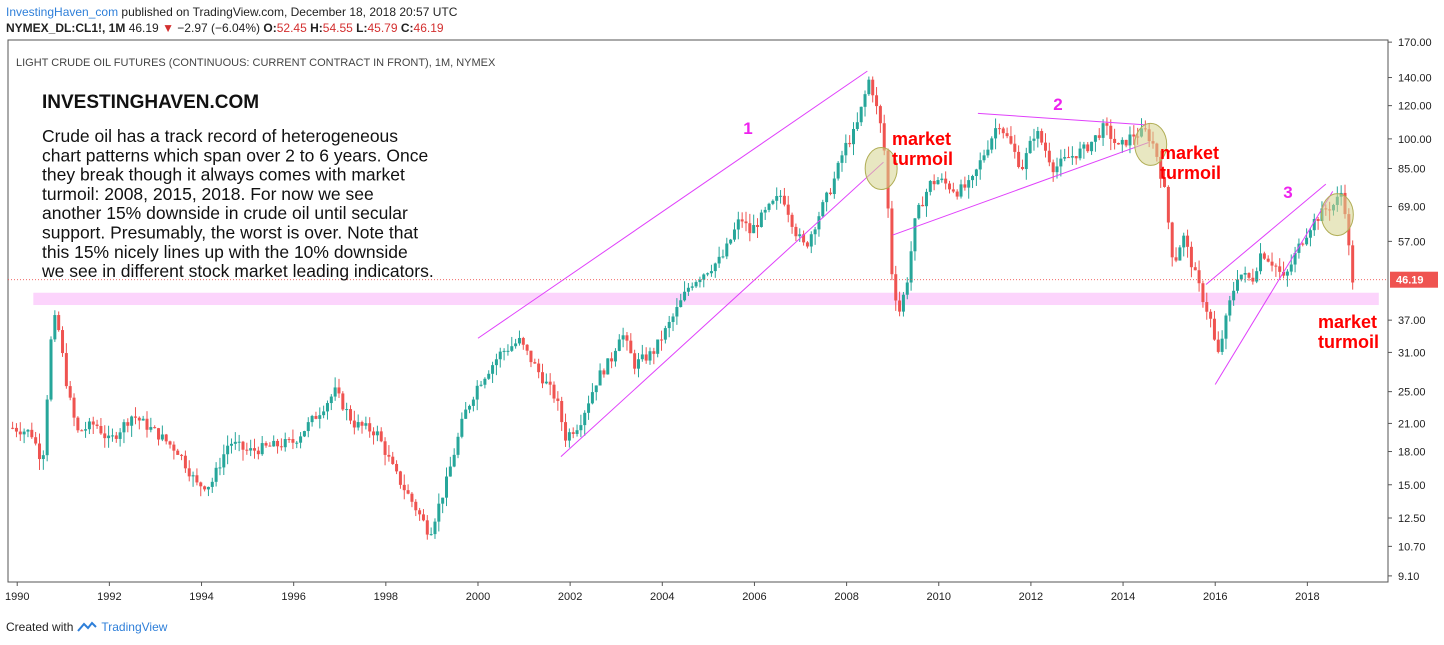 This screenshot has width=1444, height=645. Describe the element at coordinates (1415, 43) in the screenshot. I see `y-tick-label: 170.00` at that location.